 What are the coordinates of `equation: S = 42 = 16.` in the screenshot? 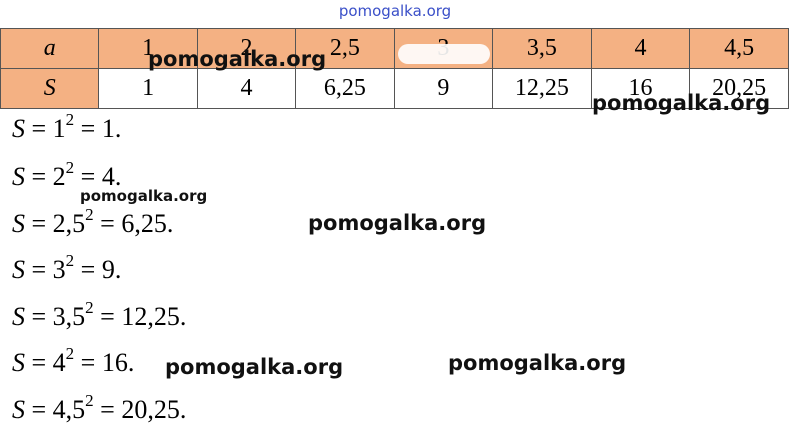 It's located at (73, 361).